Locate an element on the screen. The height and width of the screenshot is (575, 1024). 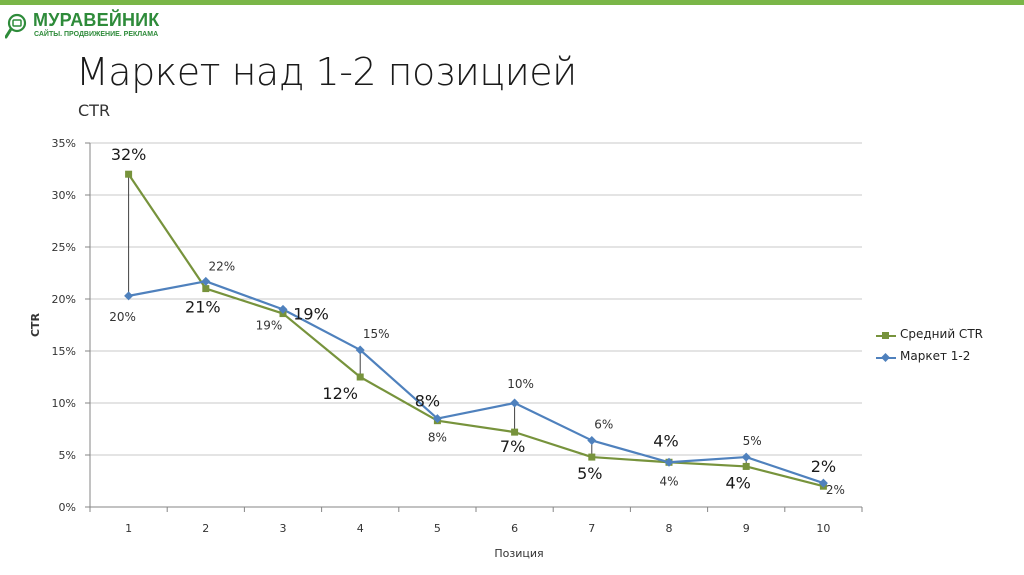
legend-label-green: Средний CTR is located at coordinates (941, 334).